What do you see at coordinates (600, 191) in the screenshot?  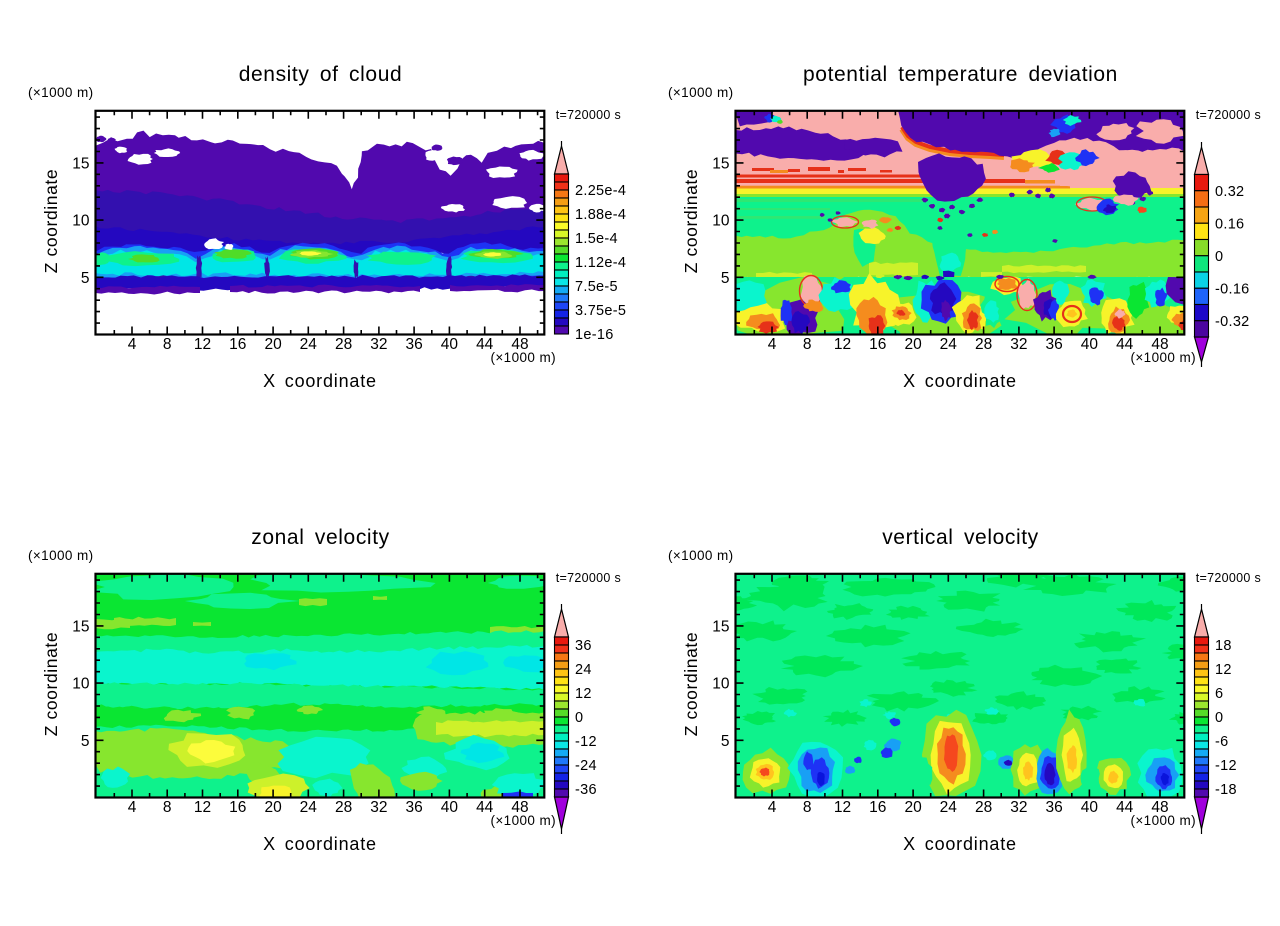 I see `svg-text: 2.25e-4` at bounding box center [600, 191].